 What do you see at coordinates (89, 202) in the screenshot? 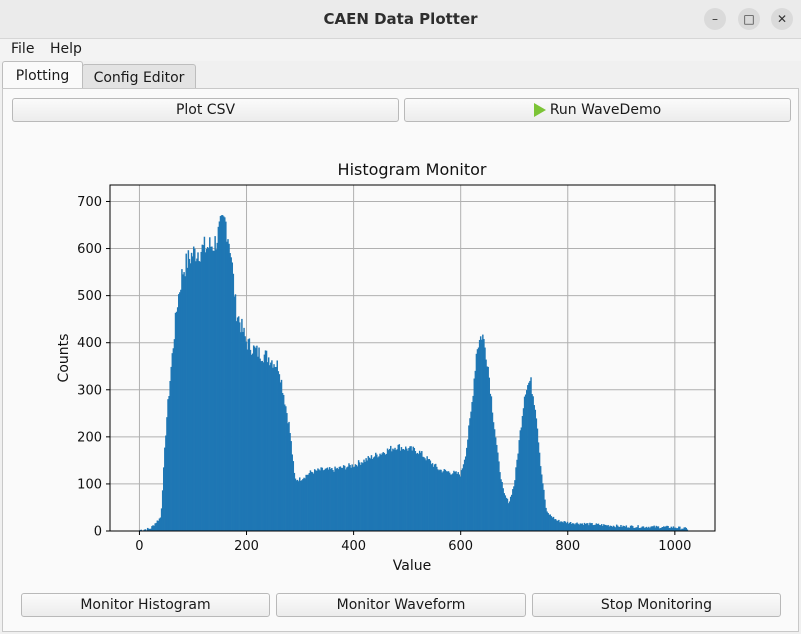
I see `y-tick-label: 700` at bounding box center [89, 202].